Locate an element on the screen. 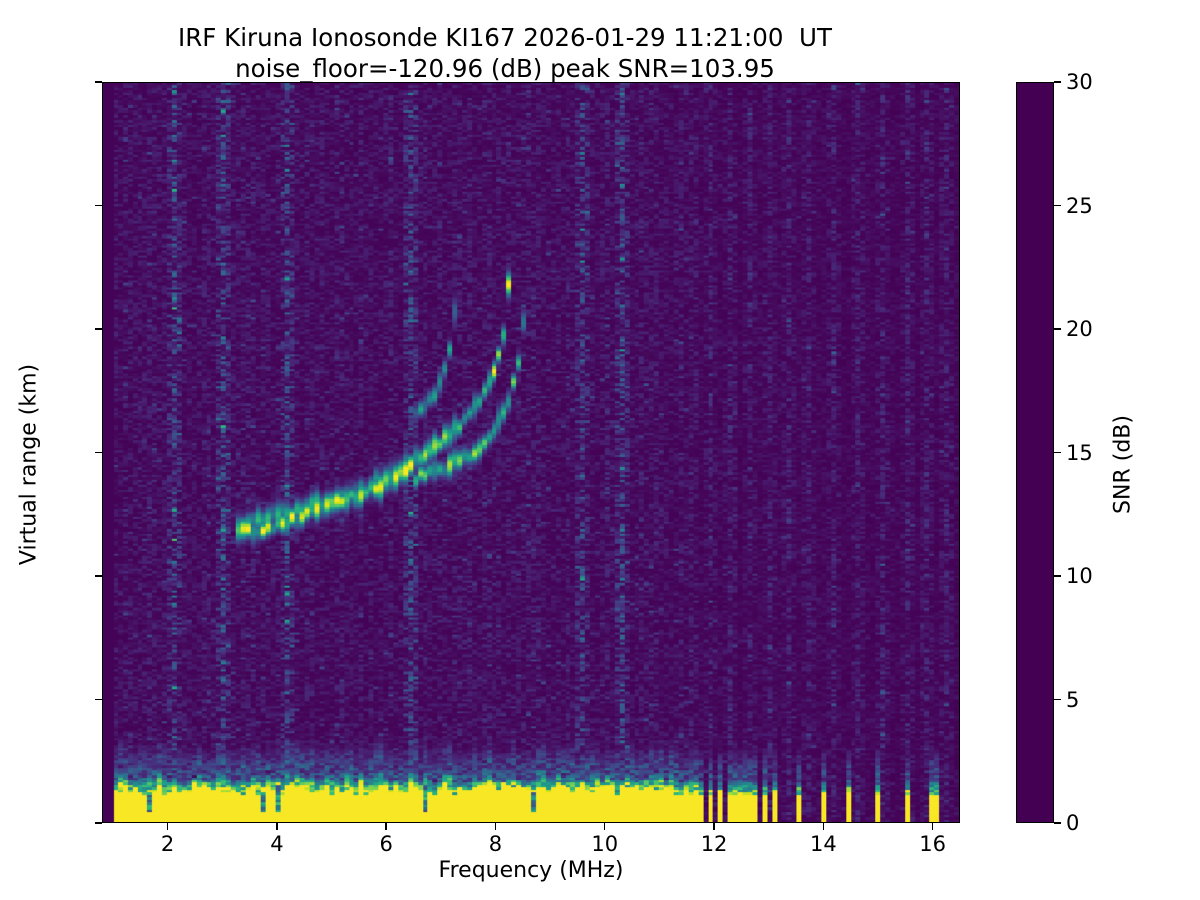 The height and width of the screenshot is (900, 1200). x-axis-tick-label: 4 is located at coordinates (277, 844).